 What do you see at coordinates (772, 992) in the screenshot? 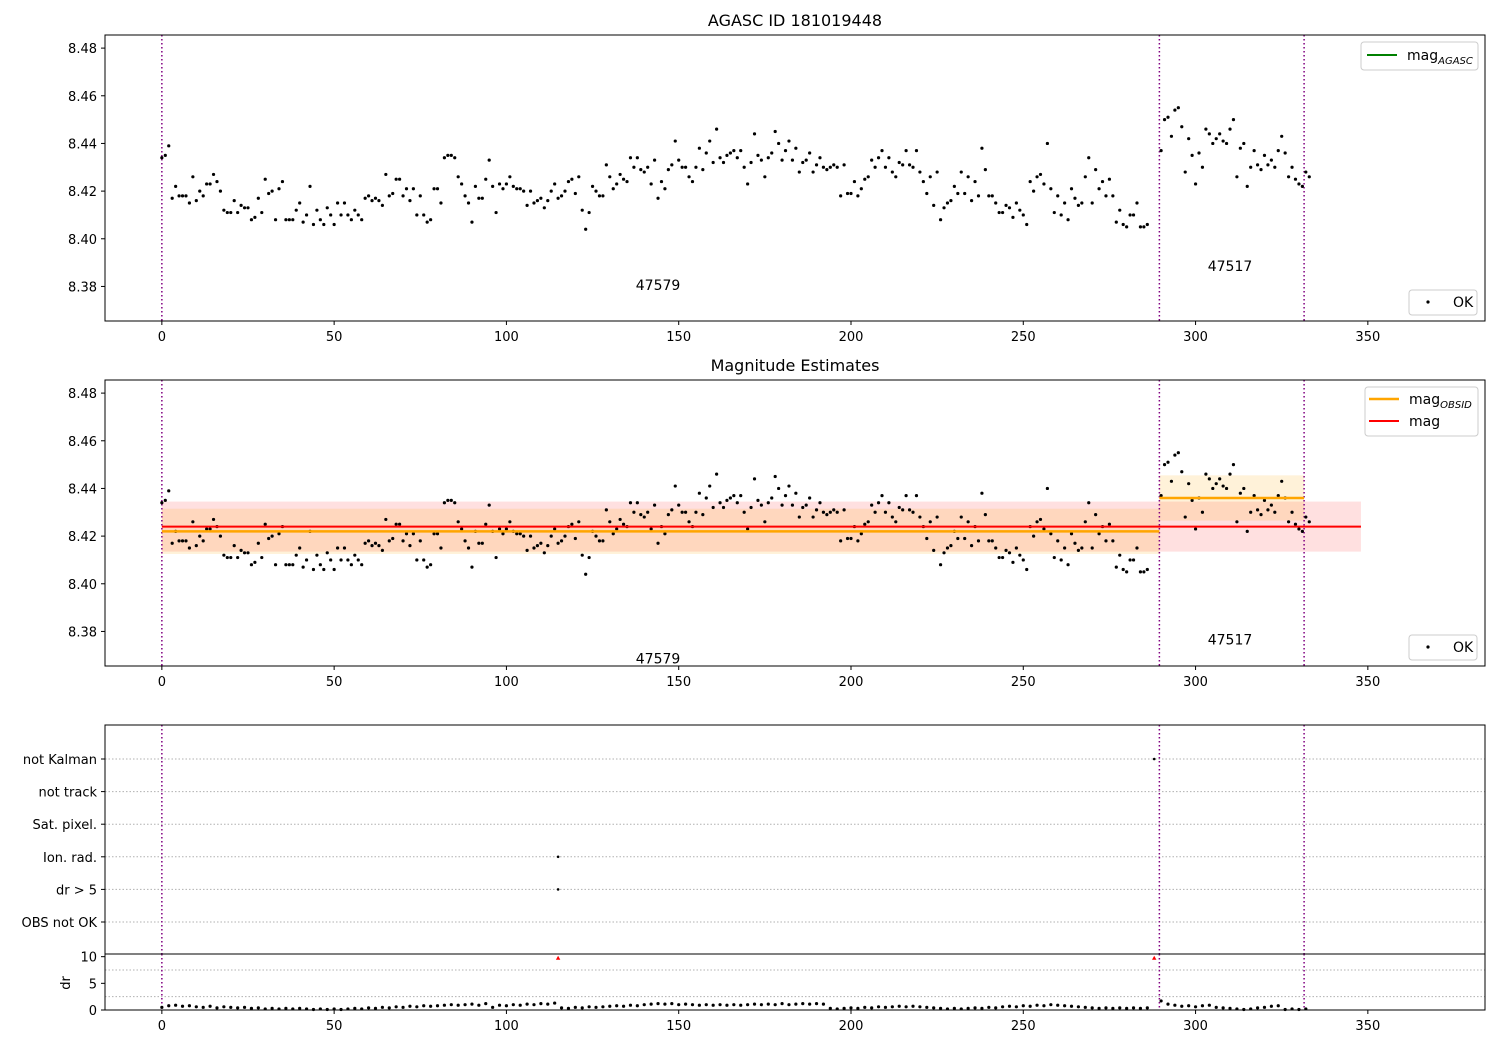
I see `dr-panel: 0 50 100 150 200 250 300 350 0 5 10 dr` at bounding box center [772, 992].